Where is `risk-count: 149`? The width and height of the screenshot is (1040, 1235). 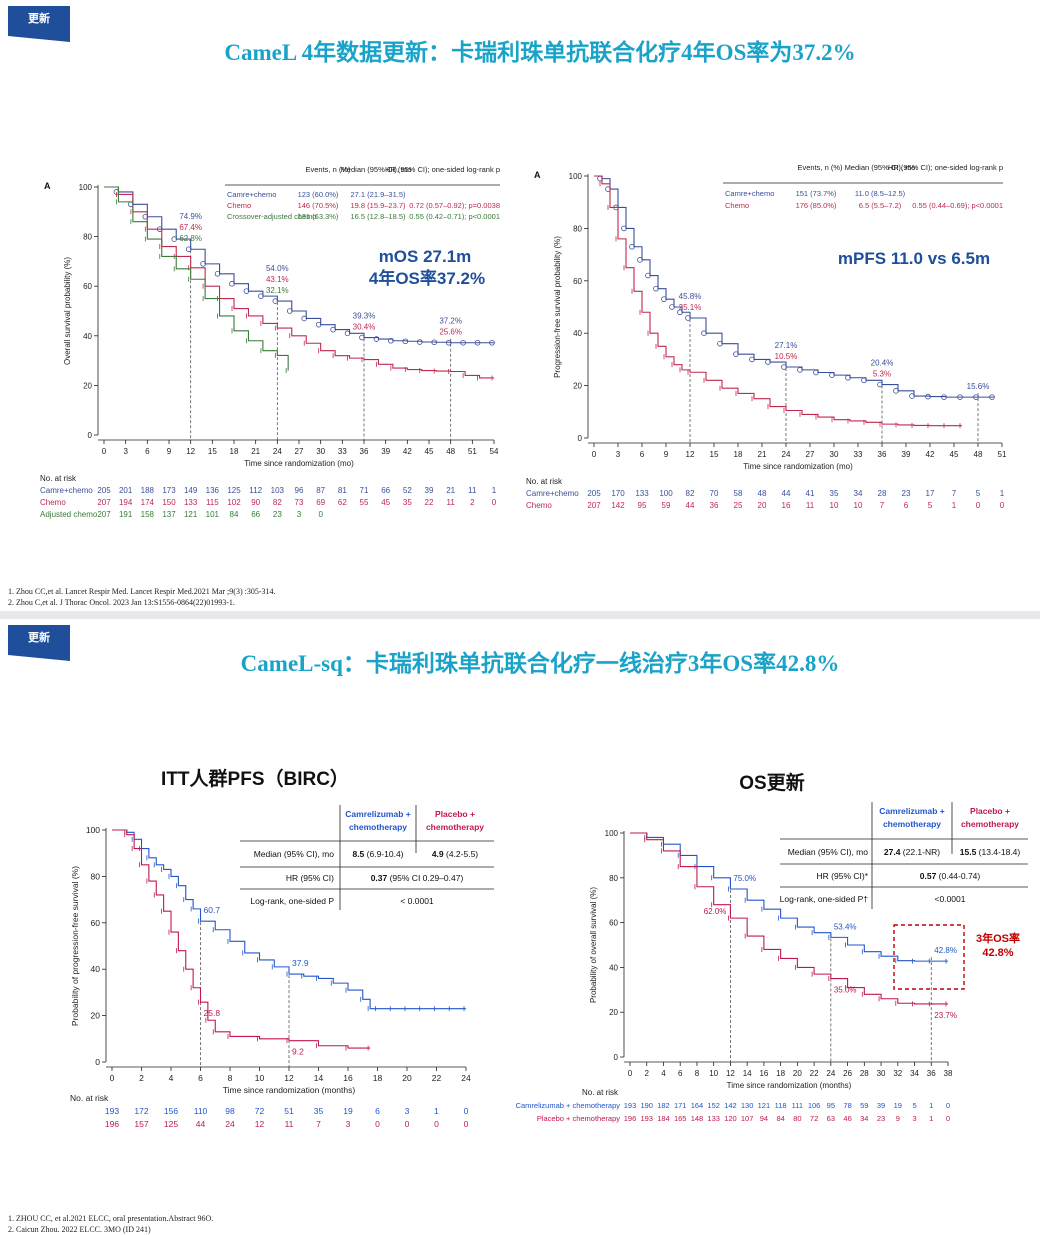 risk-count: 149 is located at coordinates (191, 490).